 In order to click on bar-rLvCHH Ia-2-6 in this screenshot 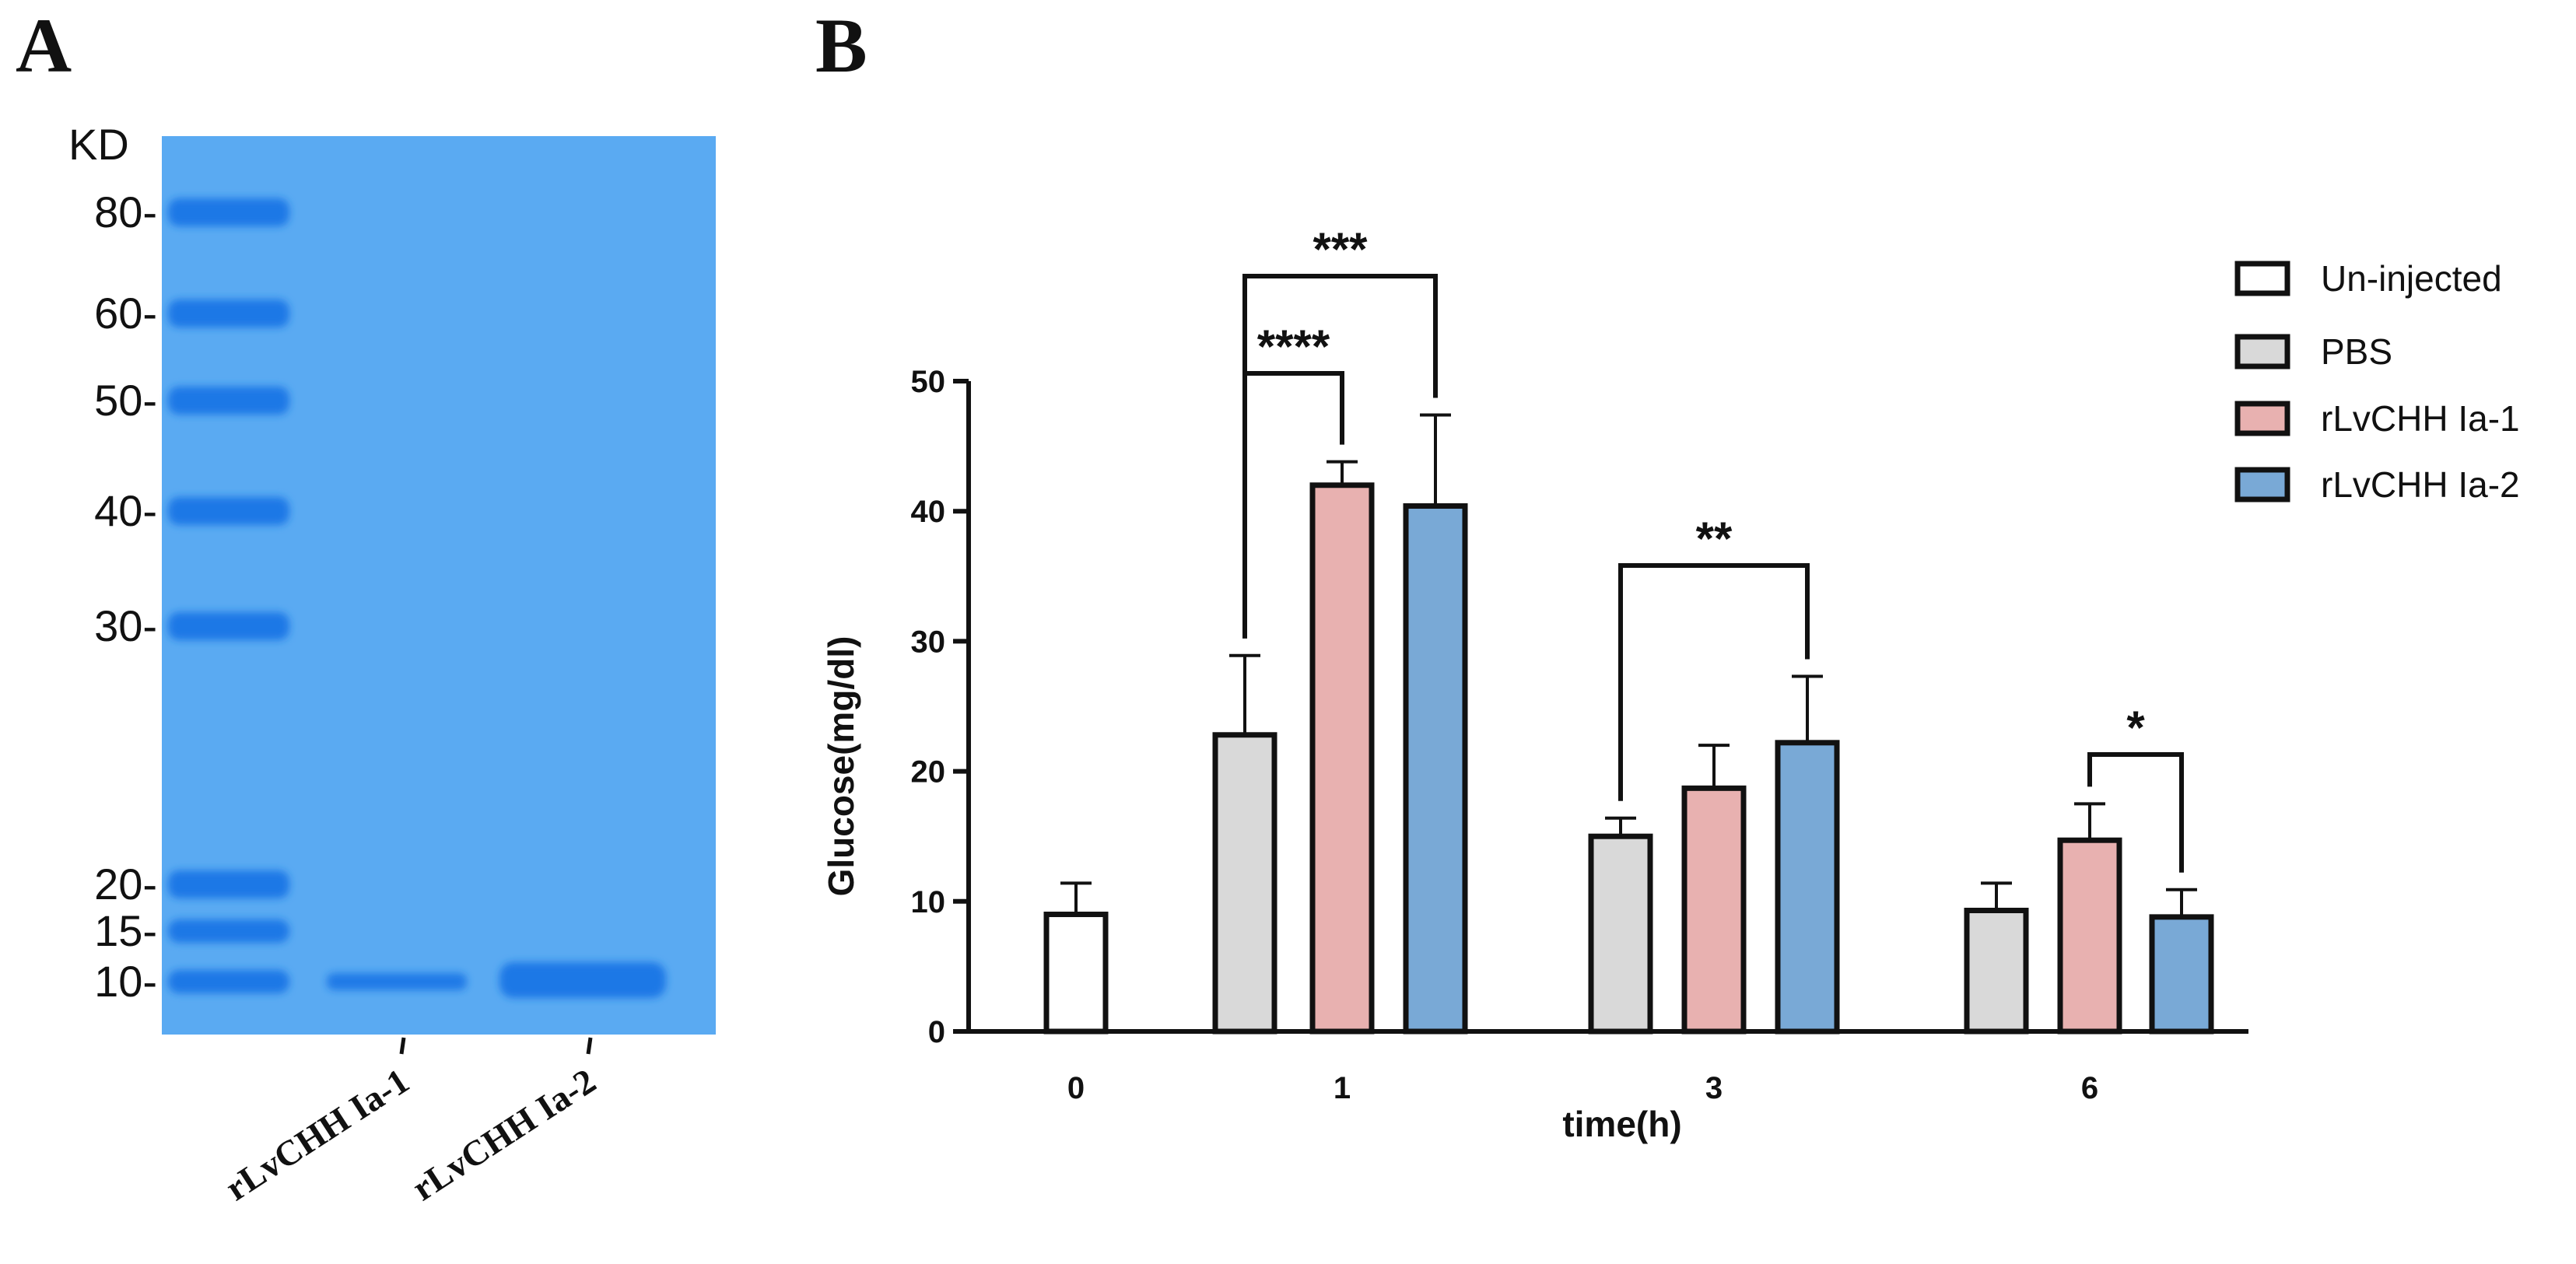, I will do `click(2181, 974)`.